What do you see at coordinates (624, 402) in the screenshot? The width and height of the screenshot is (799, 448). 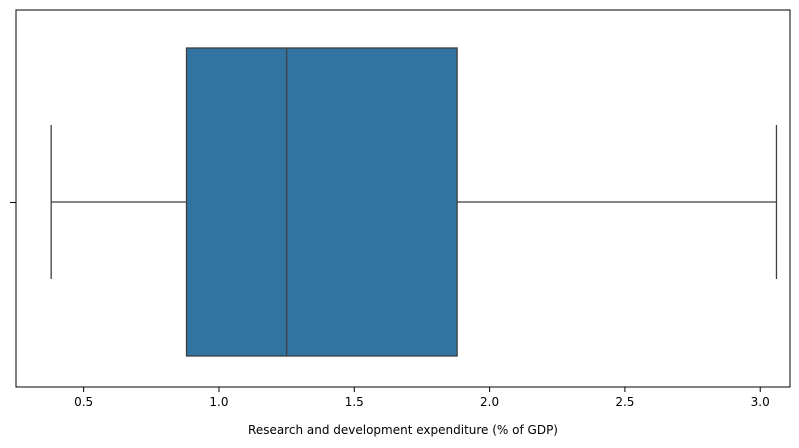 I see `x-tick-label: 2.5` at bounding box center [624, 402].